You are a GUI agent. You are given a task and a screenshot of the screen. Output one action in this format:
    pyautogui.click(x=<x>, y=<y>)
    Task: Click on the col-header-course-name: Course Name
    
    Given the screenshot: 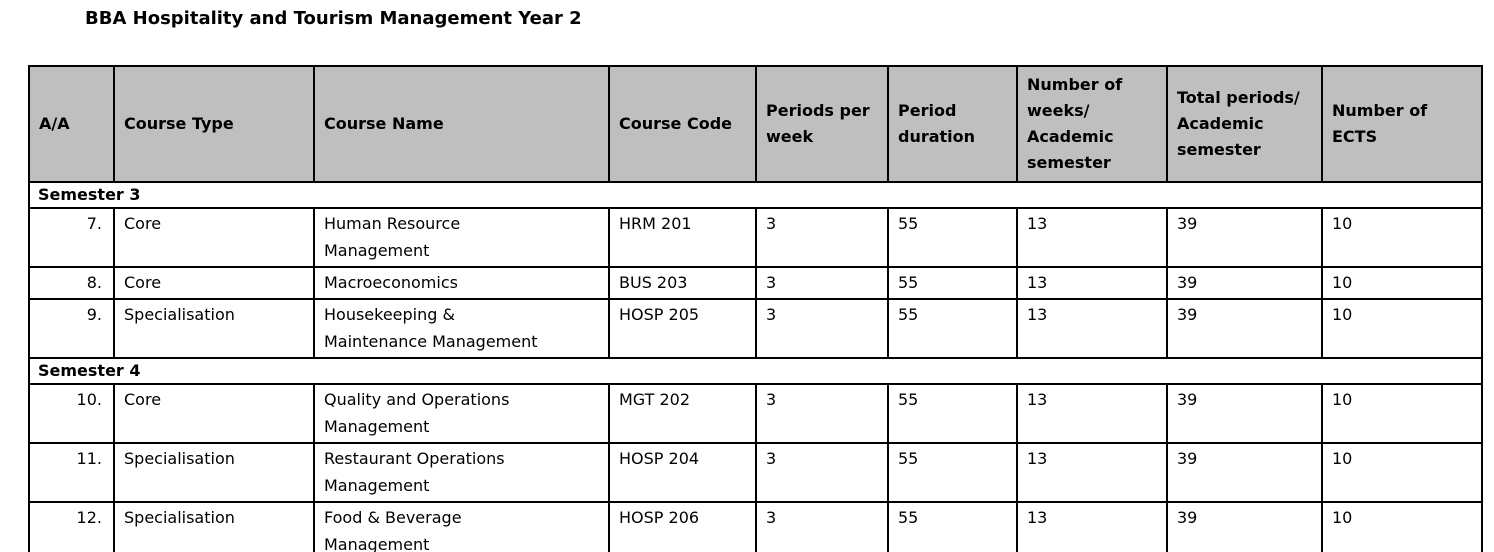 What is the action you would take?
    pyautogui.click(x=461, y=124)
    